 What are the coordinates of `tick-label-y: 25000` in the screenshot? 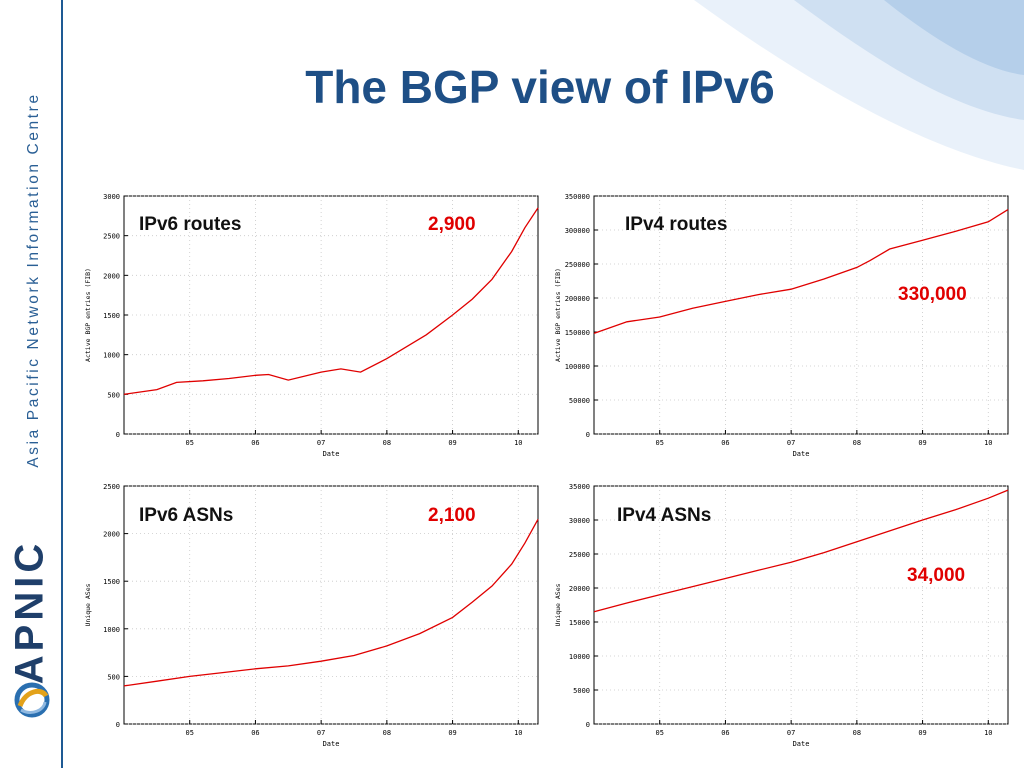 It's located at (579, 555).